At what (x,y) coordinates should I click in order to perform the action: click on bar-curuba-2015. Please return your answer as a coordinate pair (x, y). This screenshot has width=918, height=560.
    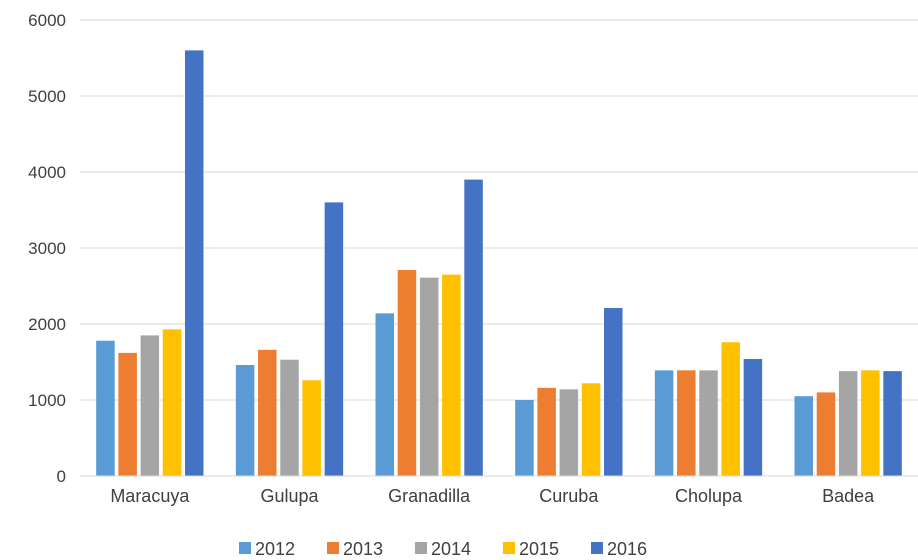
    Looking at the image, I should click on (591, 429).